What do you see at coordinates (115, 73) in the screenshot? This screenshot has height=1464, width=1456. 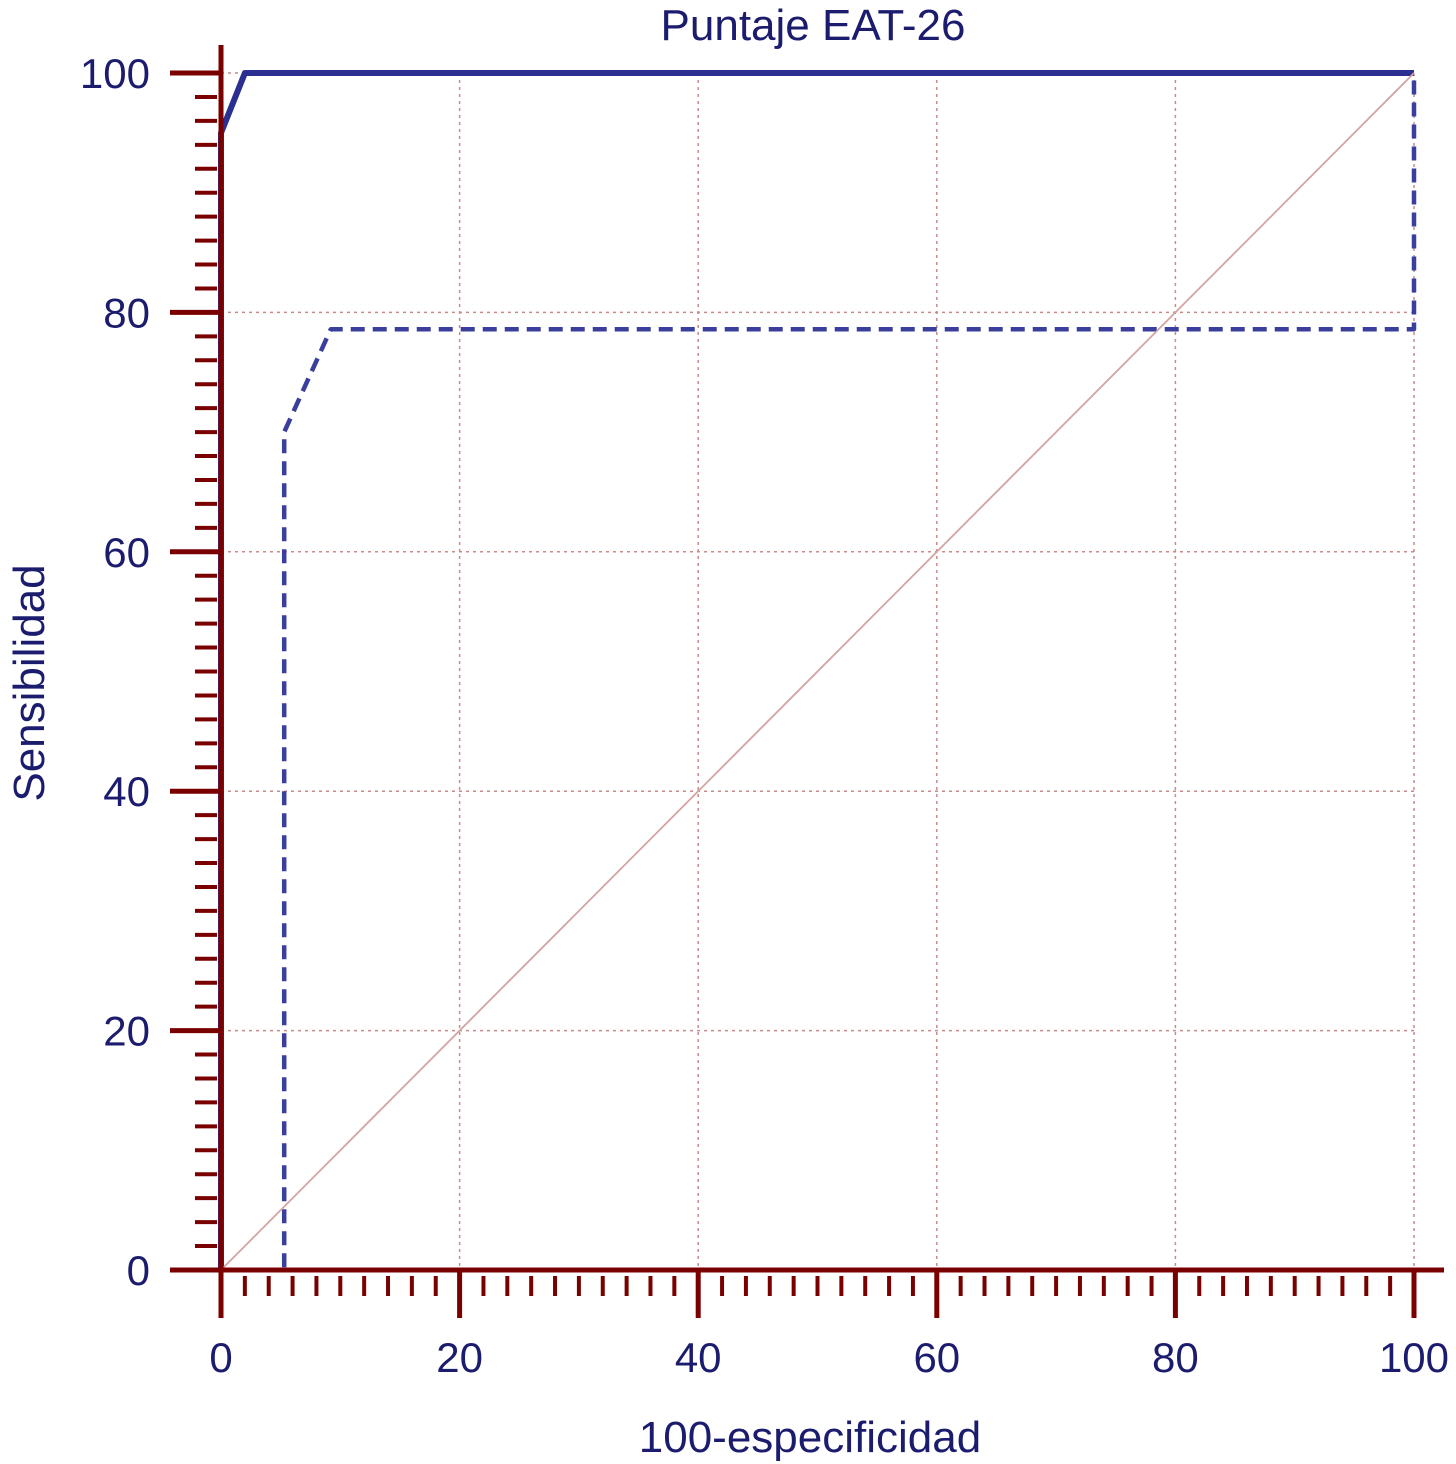 I see `y-tick-label: 100` at bounding box center [115, 73].